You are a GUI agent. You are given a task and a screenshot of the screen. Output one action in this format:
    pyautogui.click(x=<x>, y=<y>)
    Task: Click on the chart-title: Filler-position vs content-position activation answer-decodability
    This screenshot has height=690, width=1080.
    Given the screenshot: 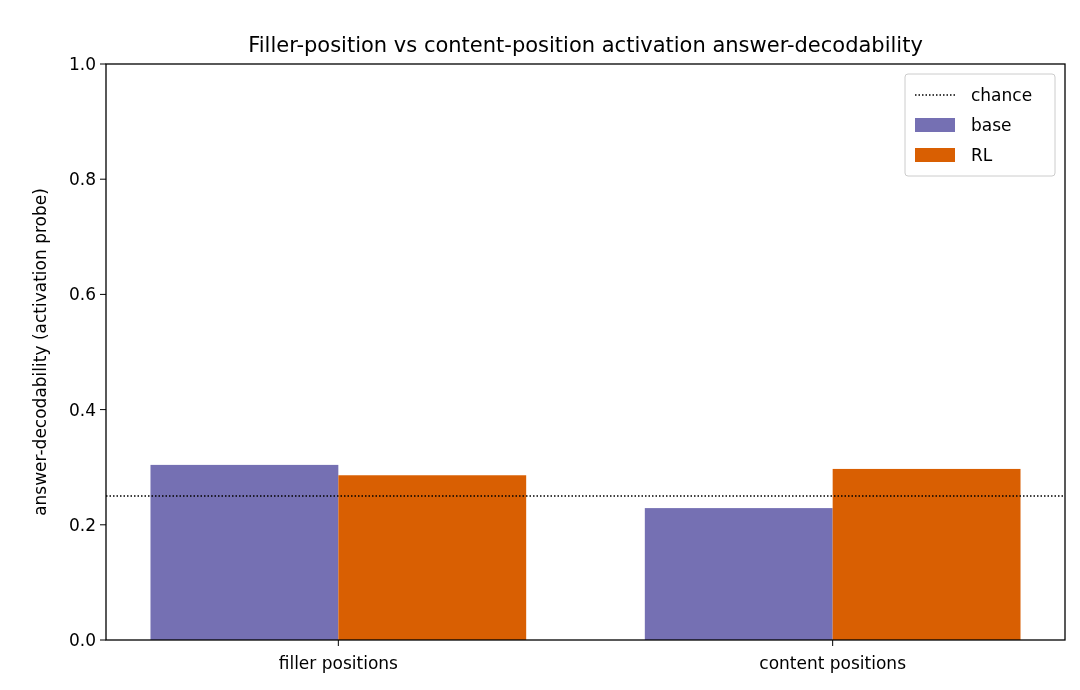 What is the action you would take?
    pyautogui.click(x=585, y=45)
    